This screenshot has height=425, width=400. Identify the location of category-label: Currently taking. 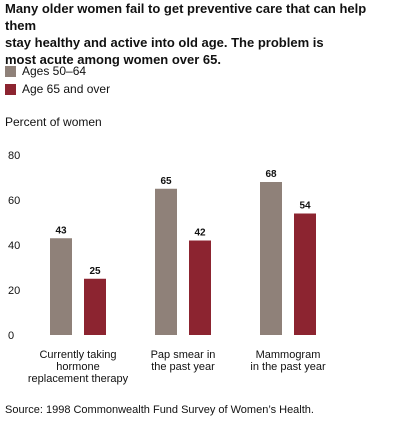
(77, 355).